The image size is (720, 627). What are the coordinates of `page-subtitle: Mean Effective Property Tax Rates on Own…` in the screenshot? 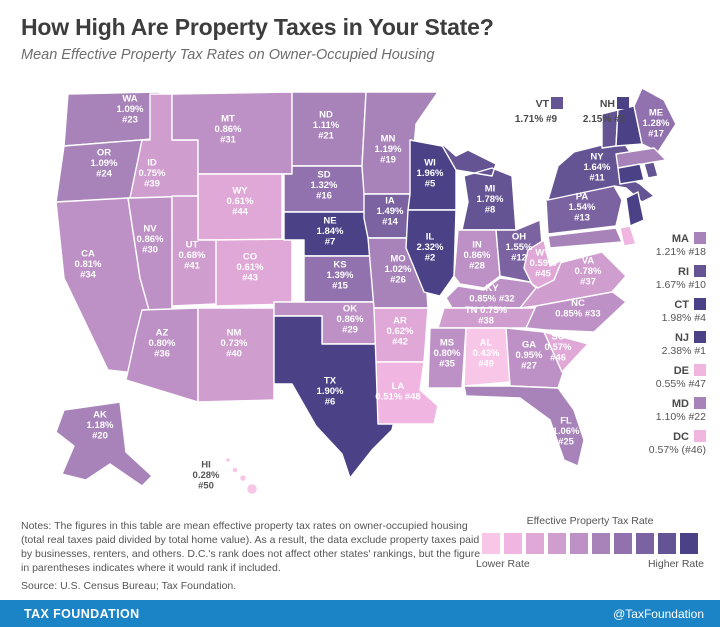 It's located at (228, 55).